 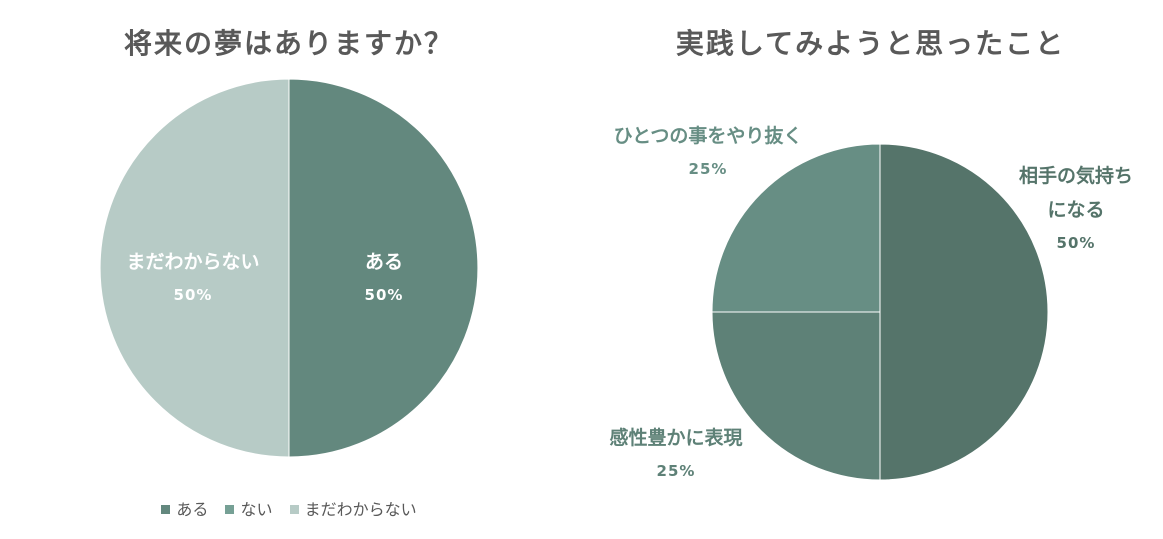 I want to click on legend-label: まだわからない, so click(x=360, y=509).